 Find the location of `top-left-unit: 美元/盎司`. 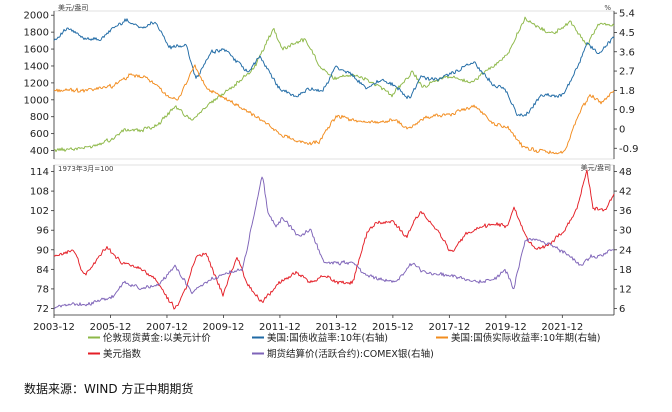

top-left-unit: 美元/盎司 is located at coordinates (73, 7).